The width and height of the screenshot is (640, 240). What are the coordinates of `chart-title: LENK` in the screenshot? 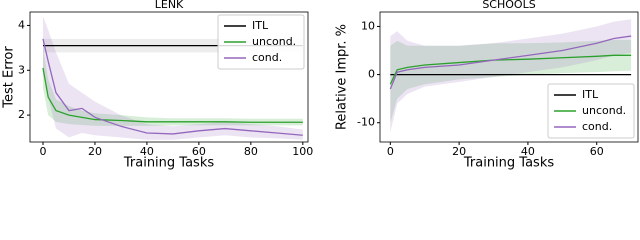 It's located at (169, 5).